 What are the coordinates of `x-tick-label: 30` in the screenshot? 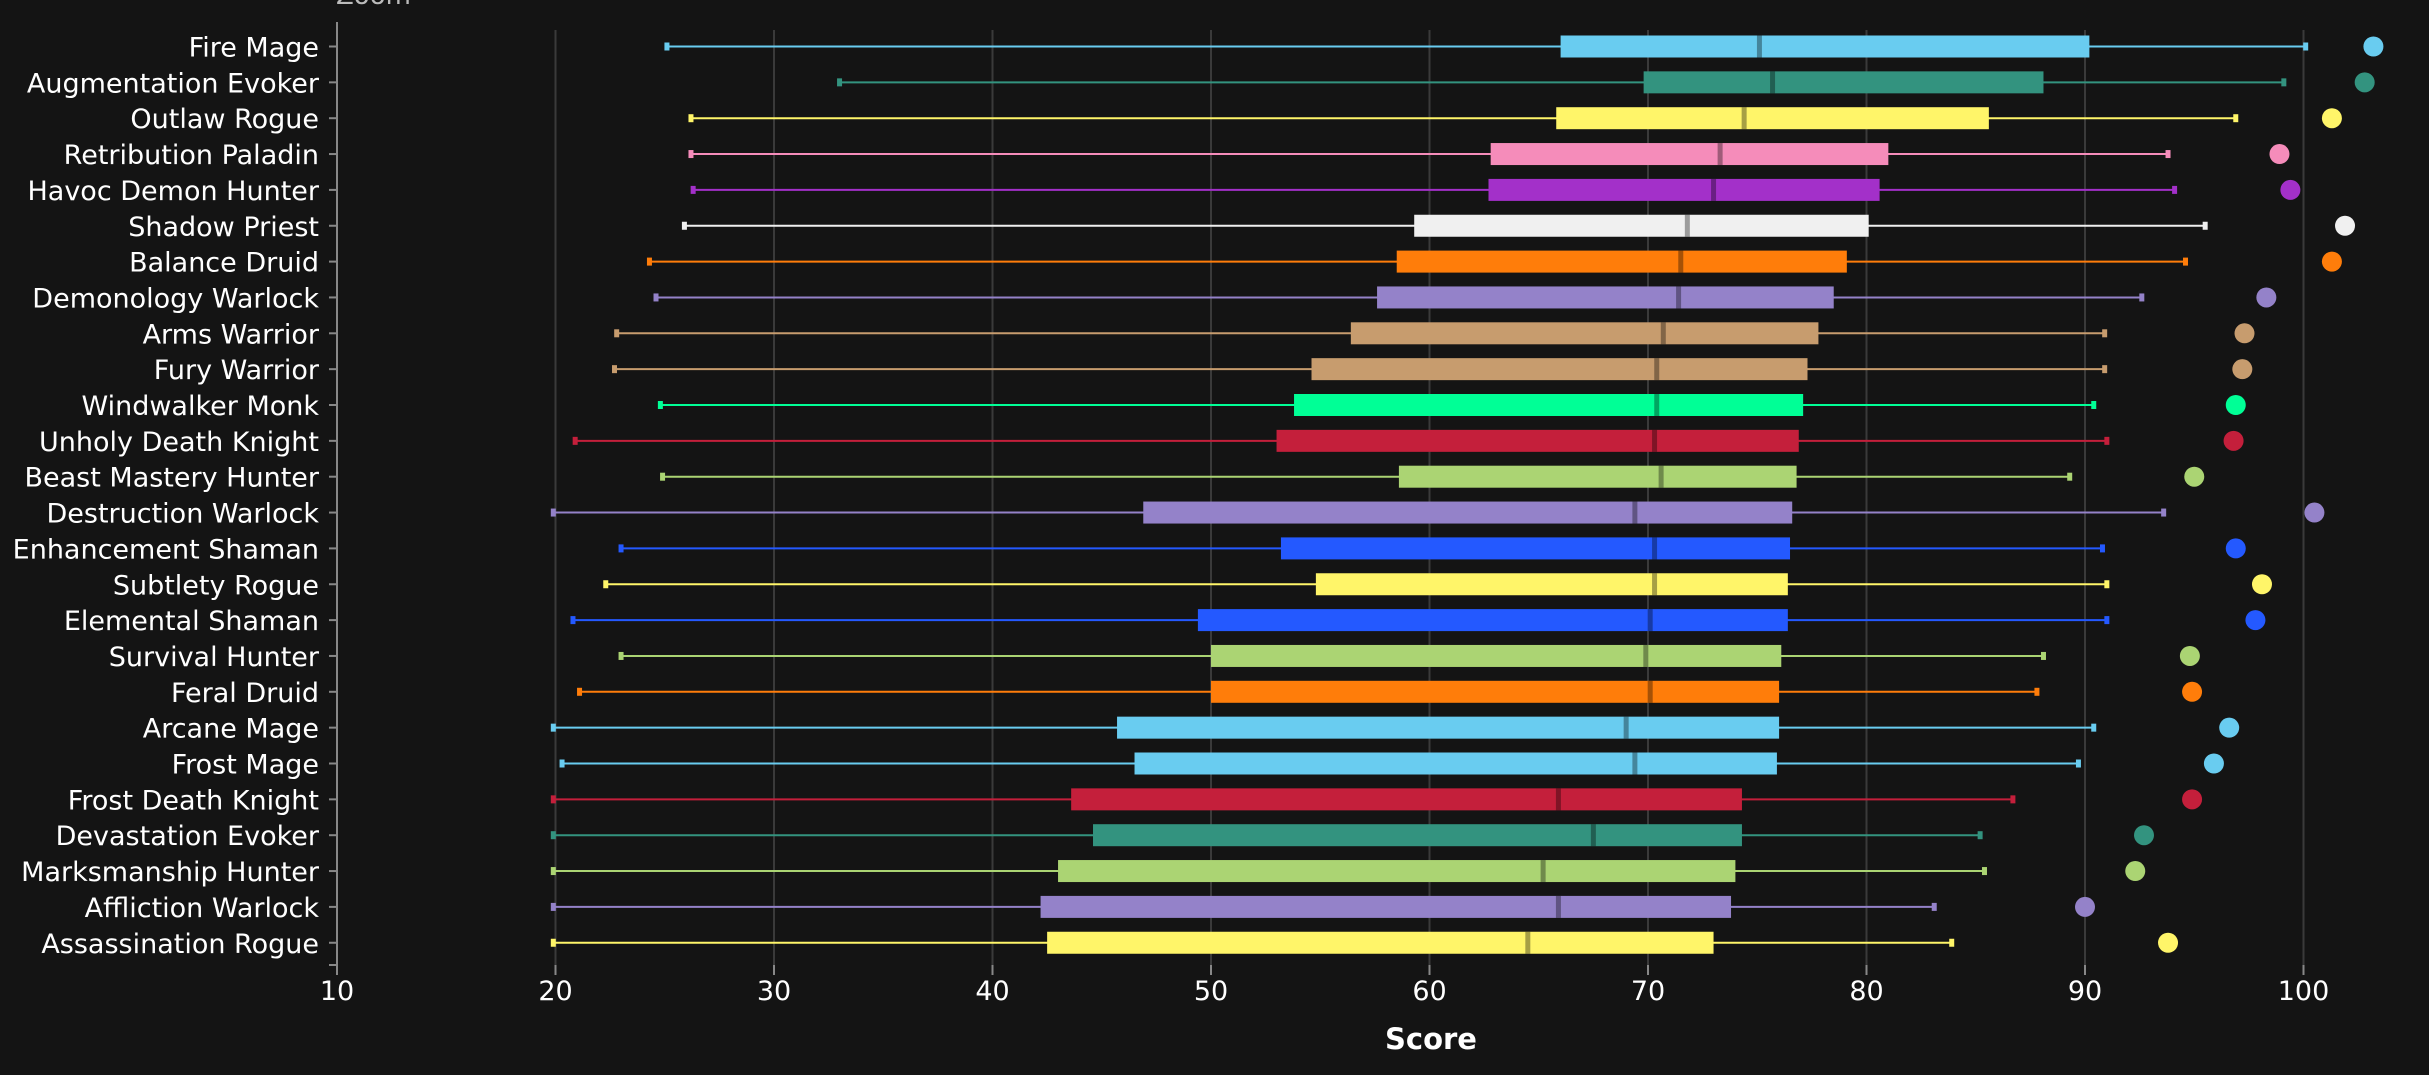 It's located at (774, 991).